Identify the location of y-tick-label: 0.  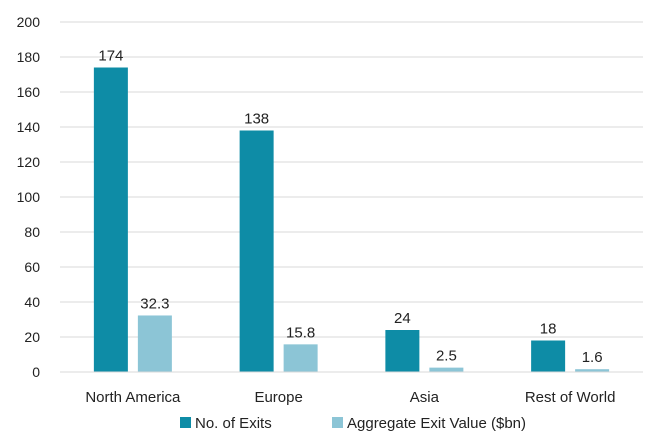
(36, 372).